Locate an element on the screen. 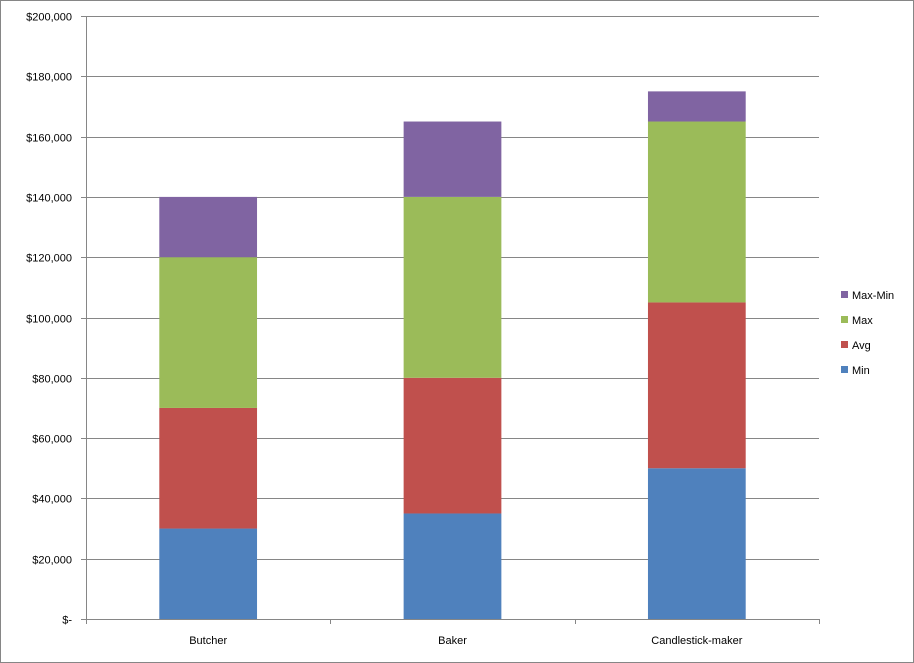  x-category-labels: Butcher Baker Candlestick-maker is located at coordinates (466, 641).